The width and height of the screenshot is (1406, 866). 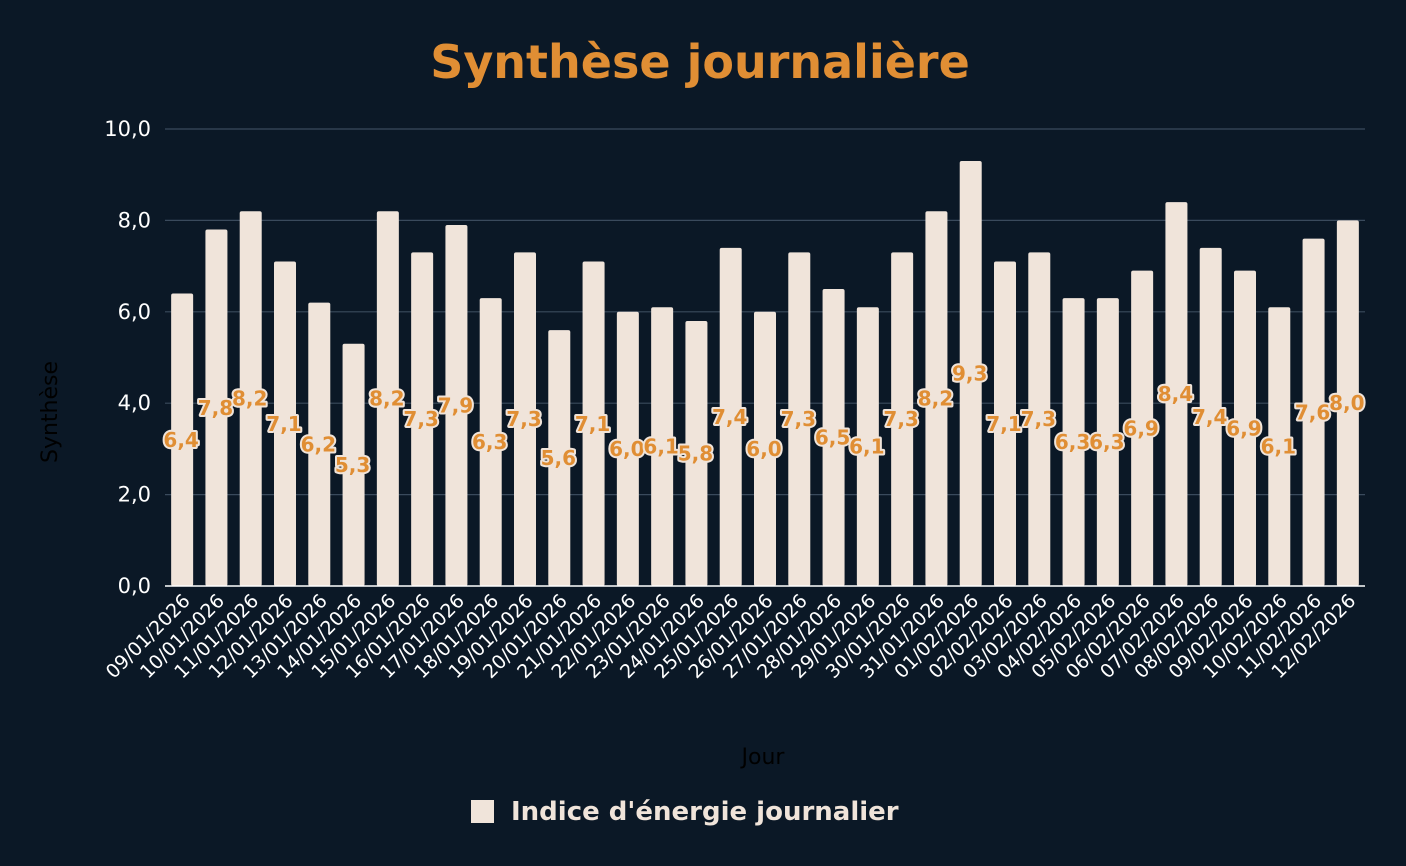 What do you see at coordinates (134, 586) in the screenshot?
I see `y-tick-label: 0,0` at bounding box center [134, 586].